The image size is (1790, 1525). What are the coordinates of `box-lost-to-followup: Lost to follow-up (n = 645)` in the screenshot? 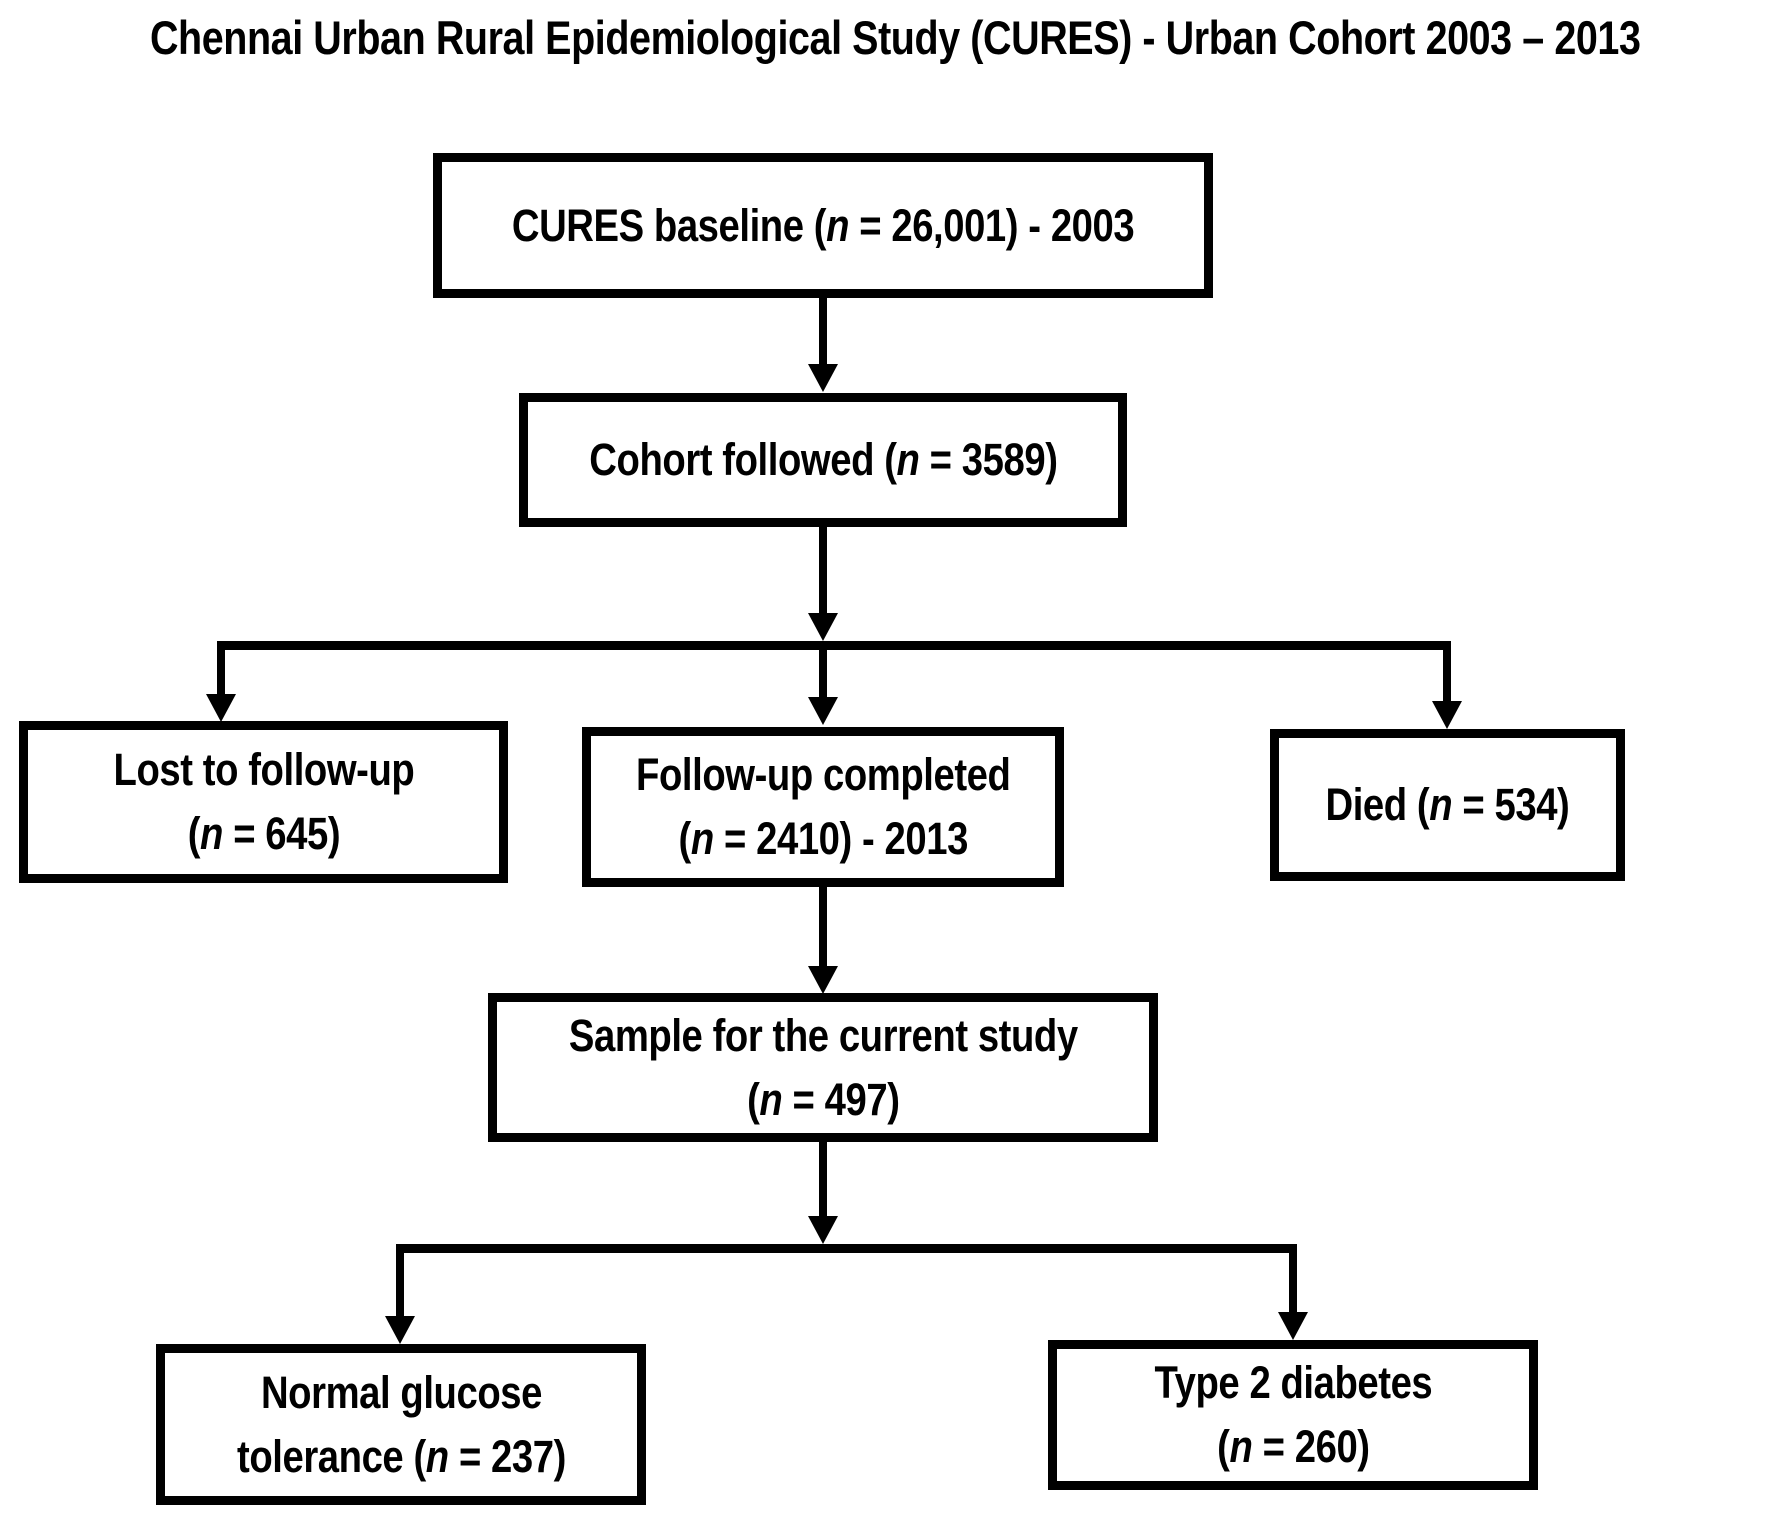 It's located at (263, 802).